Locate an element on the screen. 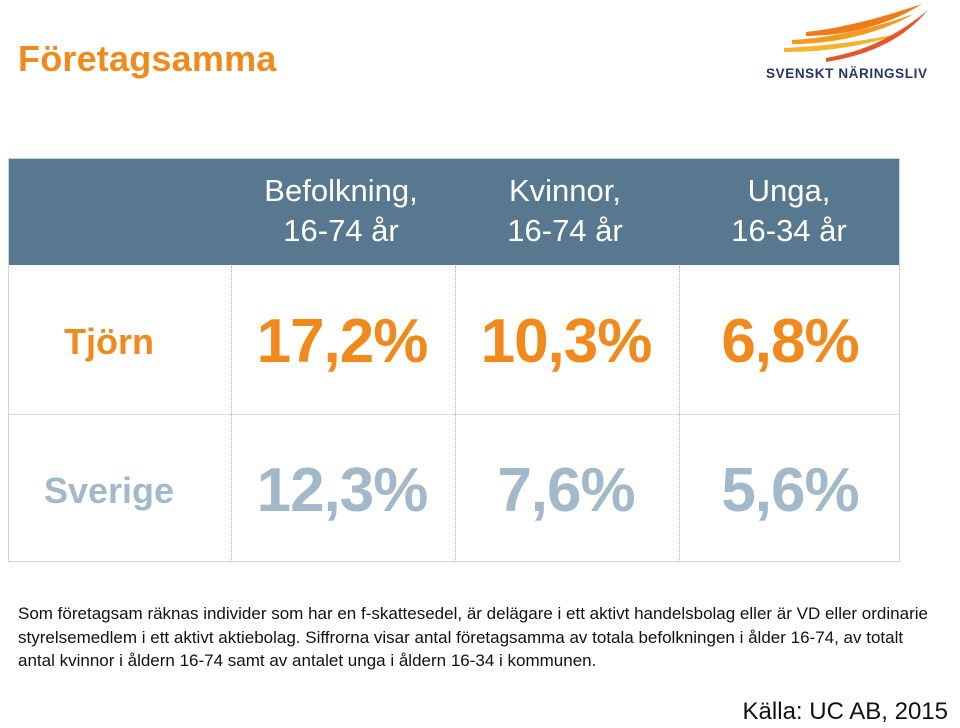 The width and height of the screenshot is (960, 728). table-cell: 12,3% is located at coordinates (342, 490).